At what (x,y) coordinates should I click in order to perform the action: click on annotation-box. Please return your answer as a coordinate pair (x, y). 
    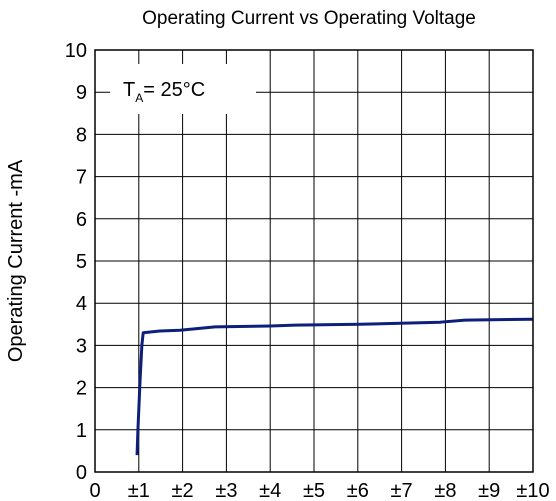
    Looking at the image, I should click on (183, 89).